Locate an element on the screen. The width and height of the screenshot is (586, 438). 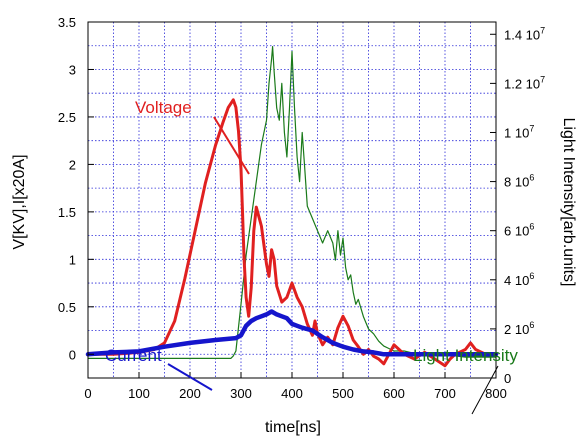
x-tick-label: 600 is located at coordinates (394, 393).